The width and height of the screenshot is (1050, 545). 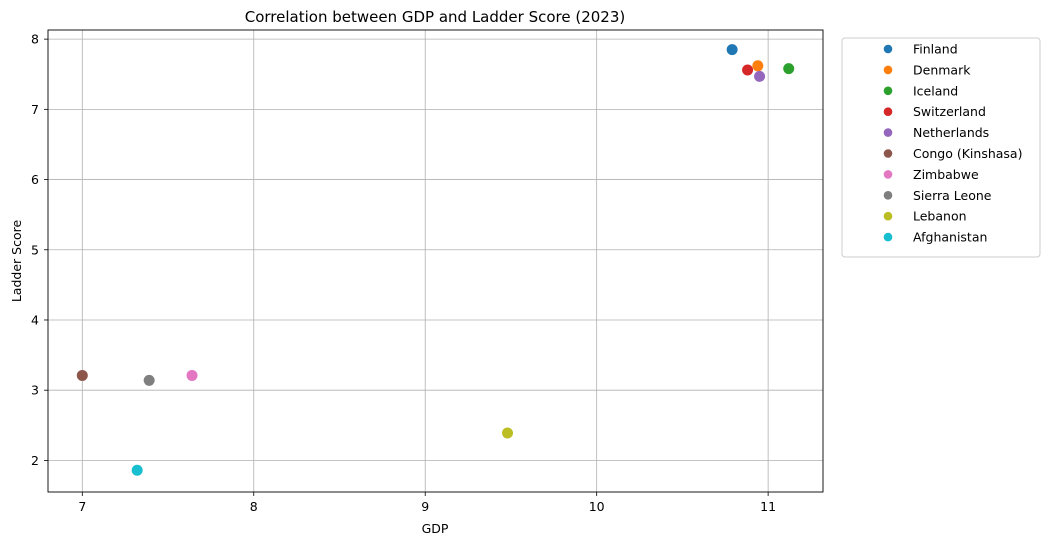 What do you see at coordinates (732, 50) in the screenshot?
I see `data-point-finland` at bounding box center [732, 50].